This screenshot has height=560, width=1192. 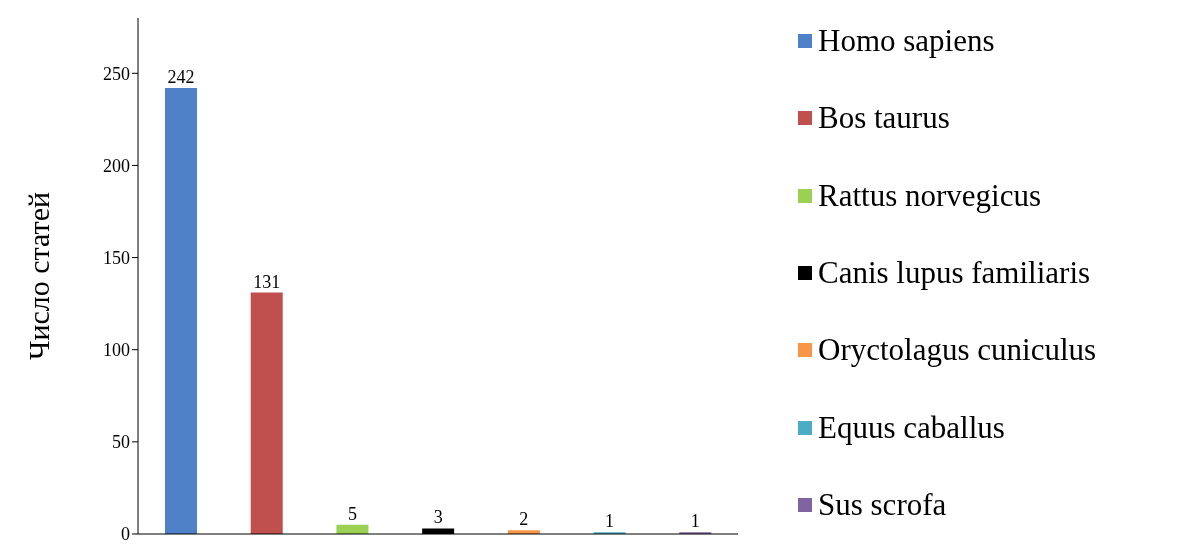 I want to click on data-label: 242, so click(x=181, y=77).